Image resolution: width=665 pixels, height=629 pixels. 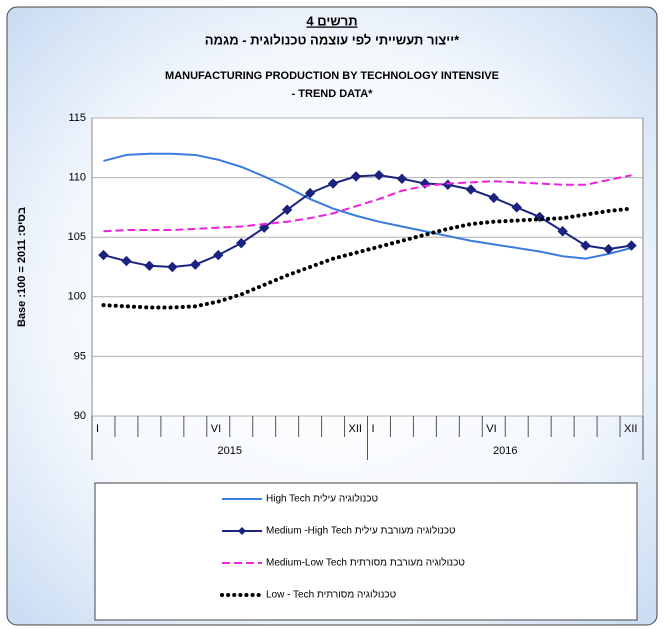 I want to click on y-tick-label: 100, so click(x=77, y=297).